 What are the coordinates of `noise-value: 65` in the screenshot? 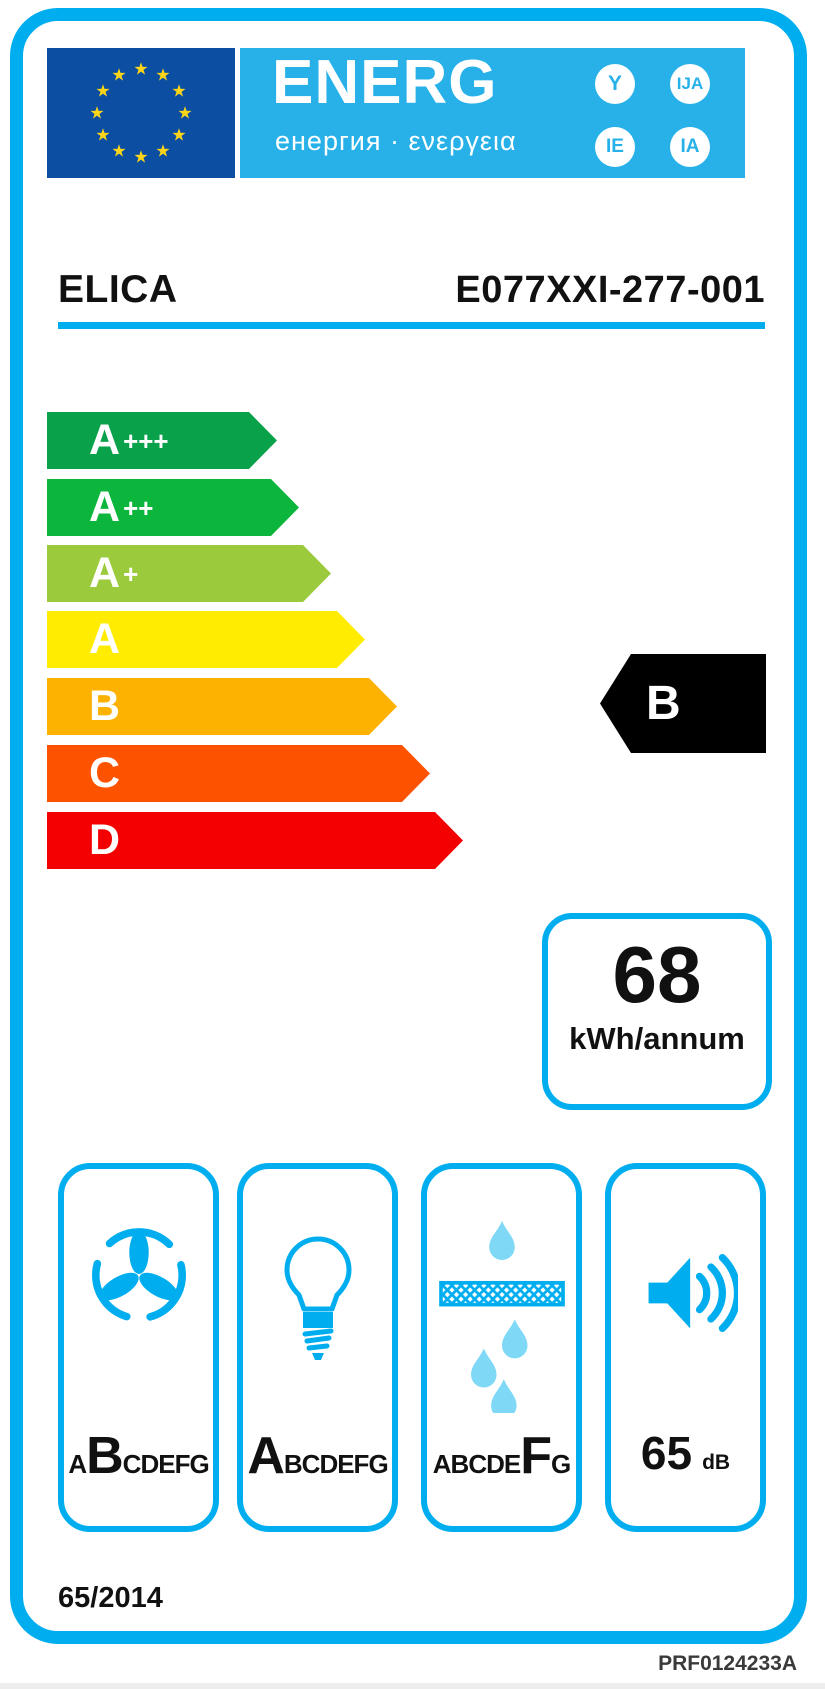 It's located at (666, 1453).